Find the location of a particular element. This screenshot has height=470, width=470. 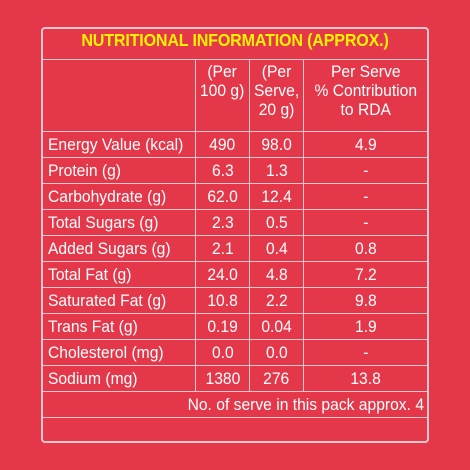

servings-note: No. of serve in this pack approx. 4 is located at coordinates (235, 404).